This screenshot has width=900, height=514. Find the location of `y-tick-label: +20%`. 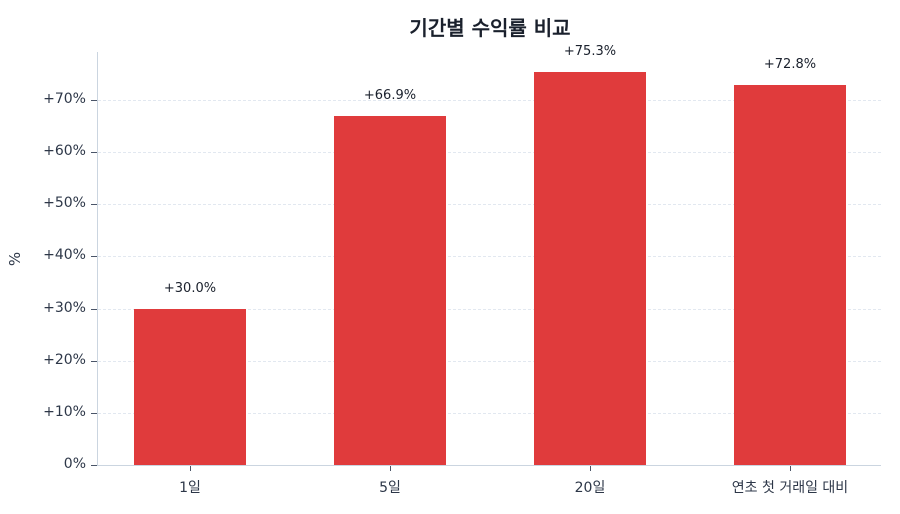

y-tick-label: +20% is located at coordinates (64, 360).